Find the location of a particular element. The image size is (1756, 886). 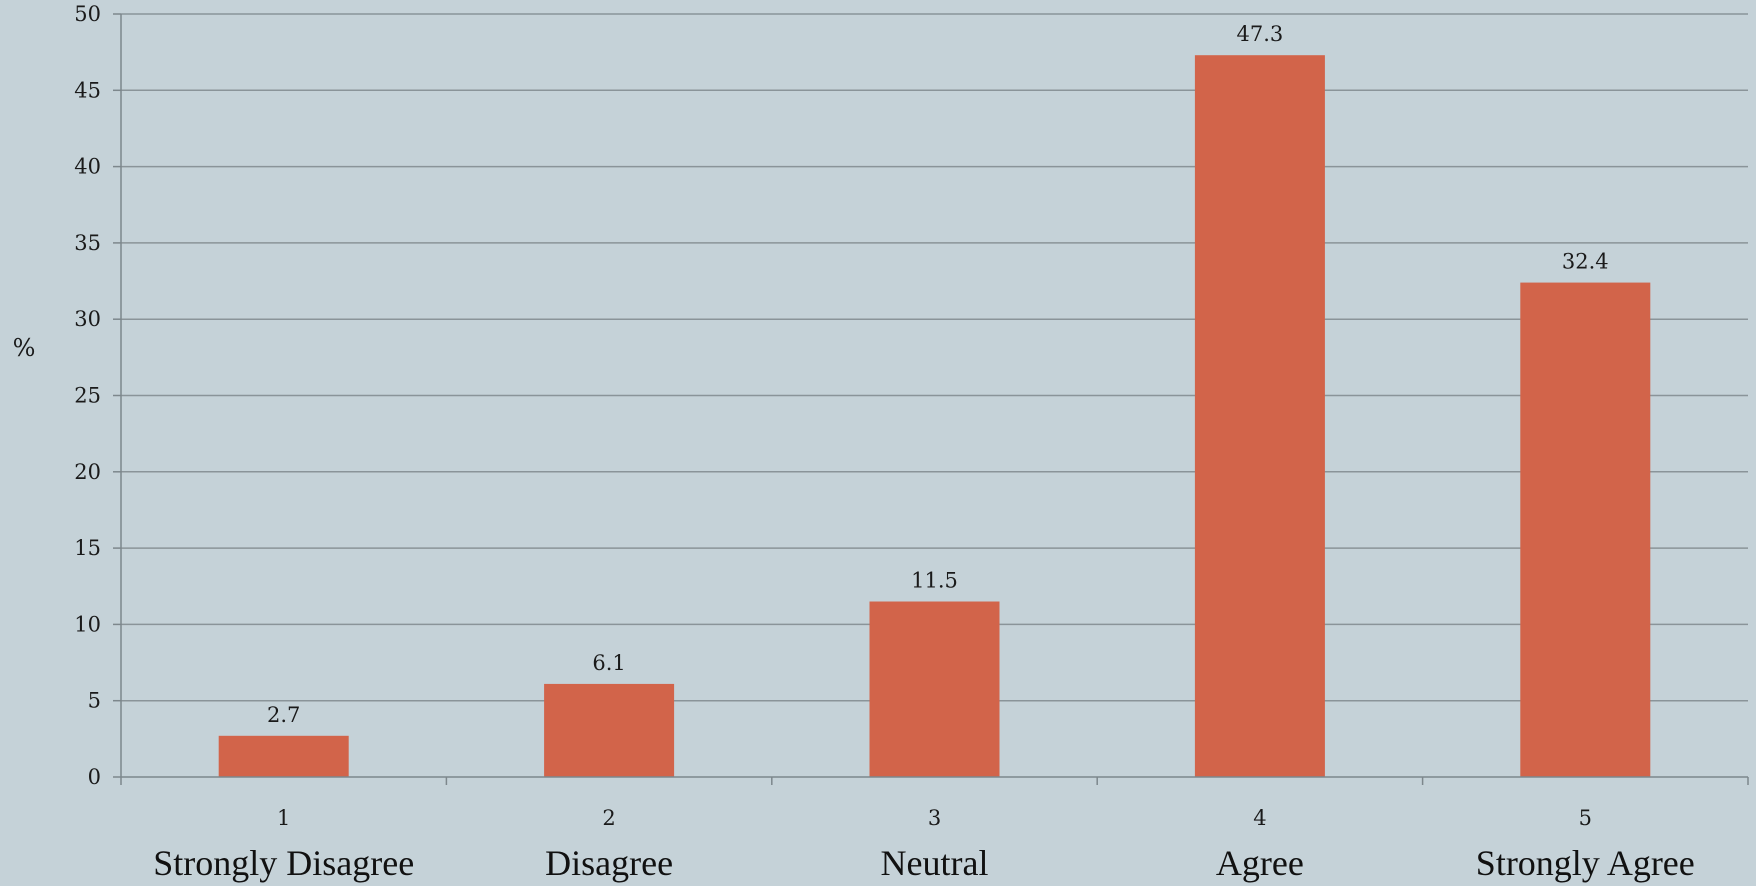

x-tick-label: 3 is located at coordinates (934, 818).